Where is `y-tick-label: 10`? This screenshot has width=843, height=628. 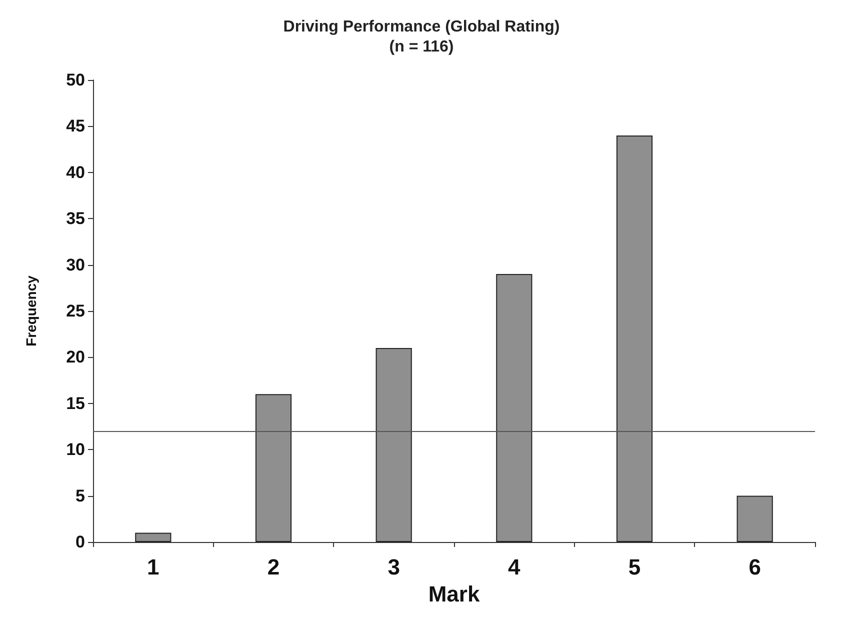
y-tick-label: 10 is located at coordinates (75, 450).